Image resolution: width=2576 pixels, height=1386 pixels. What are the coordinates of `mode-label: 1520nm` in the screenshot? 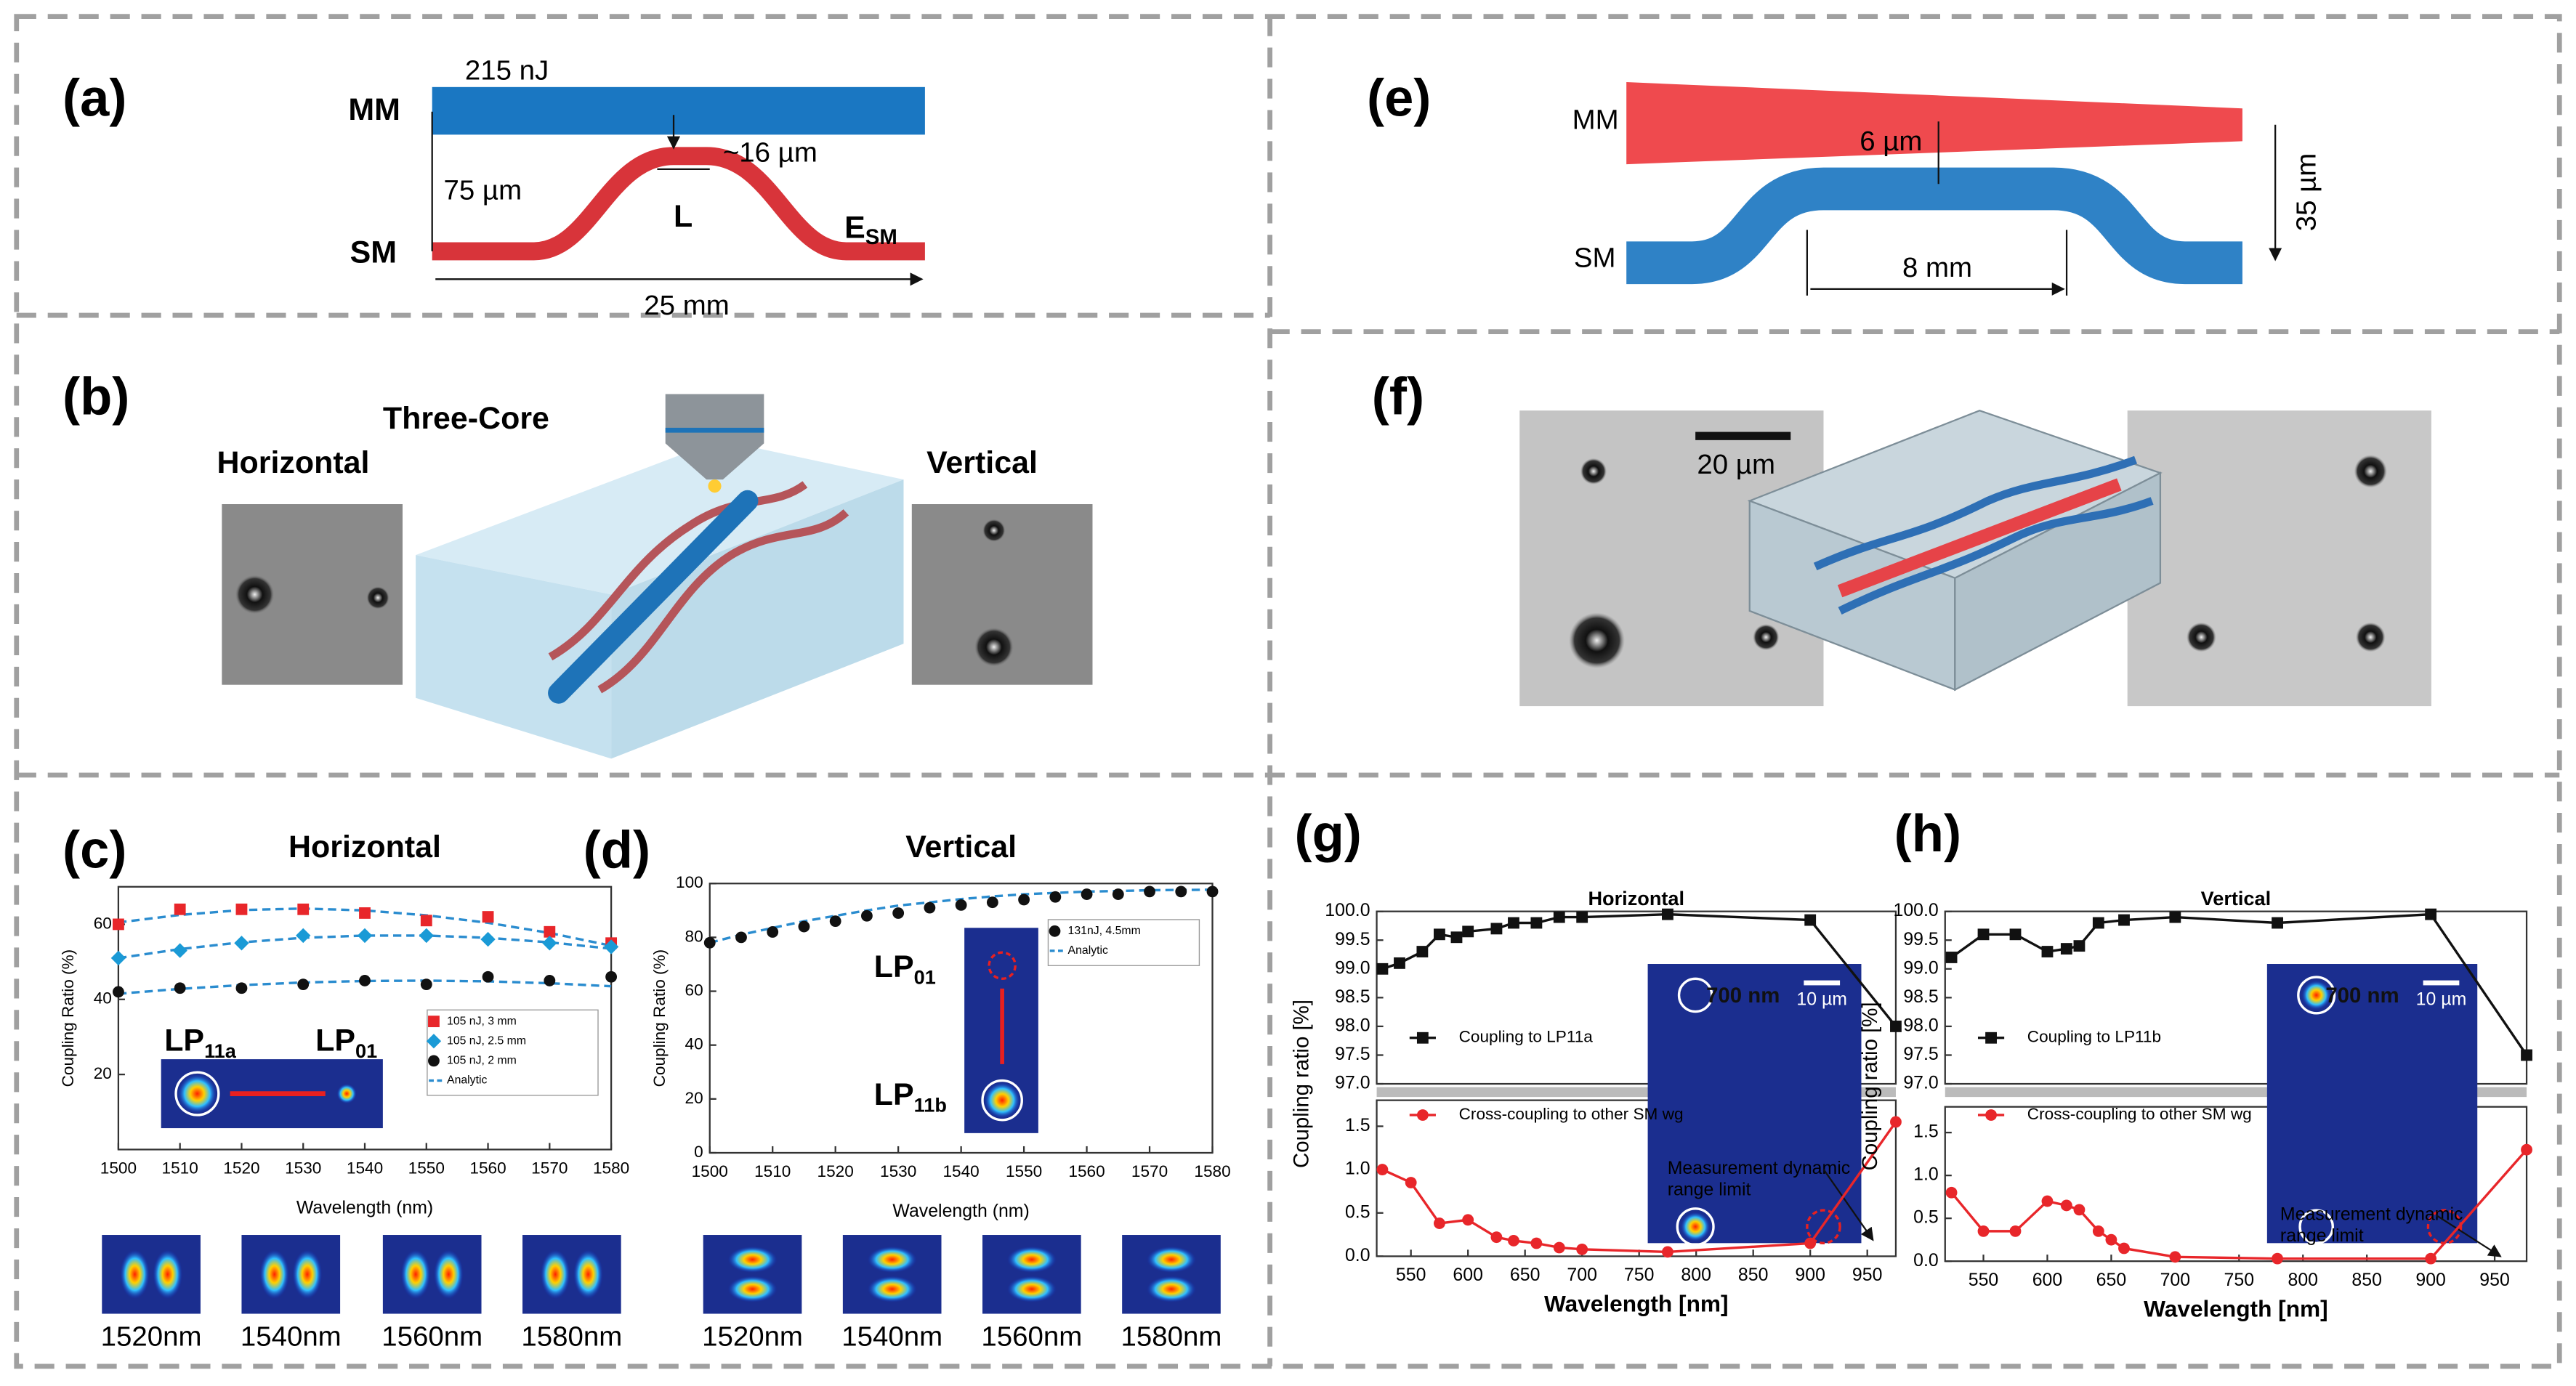 It's located at (152, 1337).